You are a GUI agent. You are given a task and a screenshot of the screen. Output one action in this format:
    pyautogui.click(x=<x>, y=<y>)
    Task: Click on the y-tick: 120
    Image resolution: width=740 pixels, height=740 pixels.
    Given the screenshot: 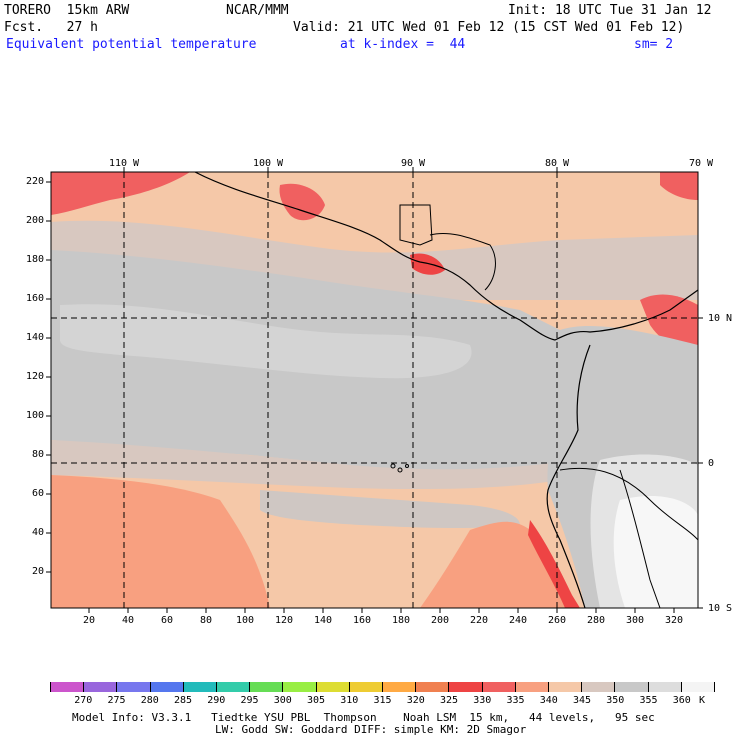 What is the action you would take?
    pyautogui.click(x=34, y=376)
    